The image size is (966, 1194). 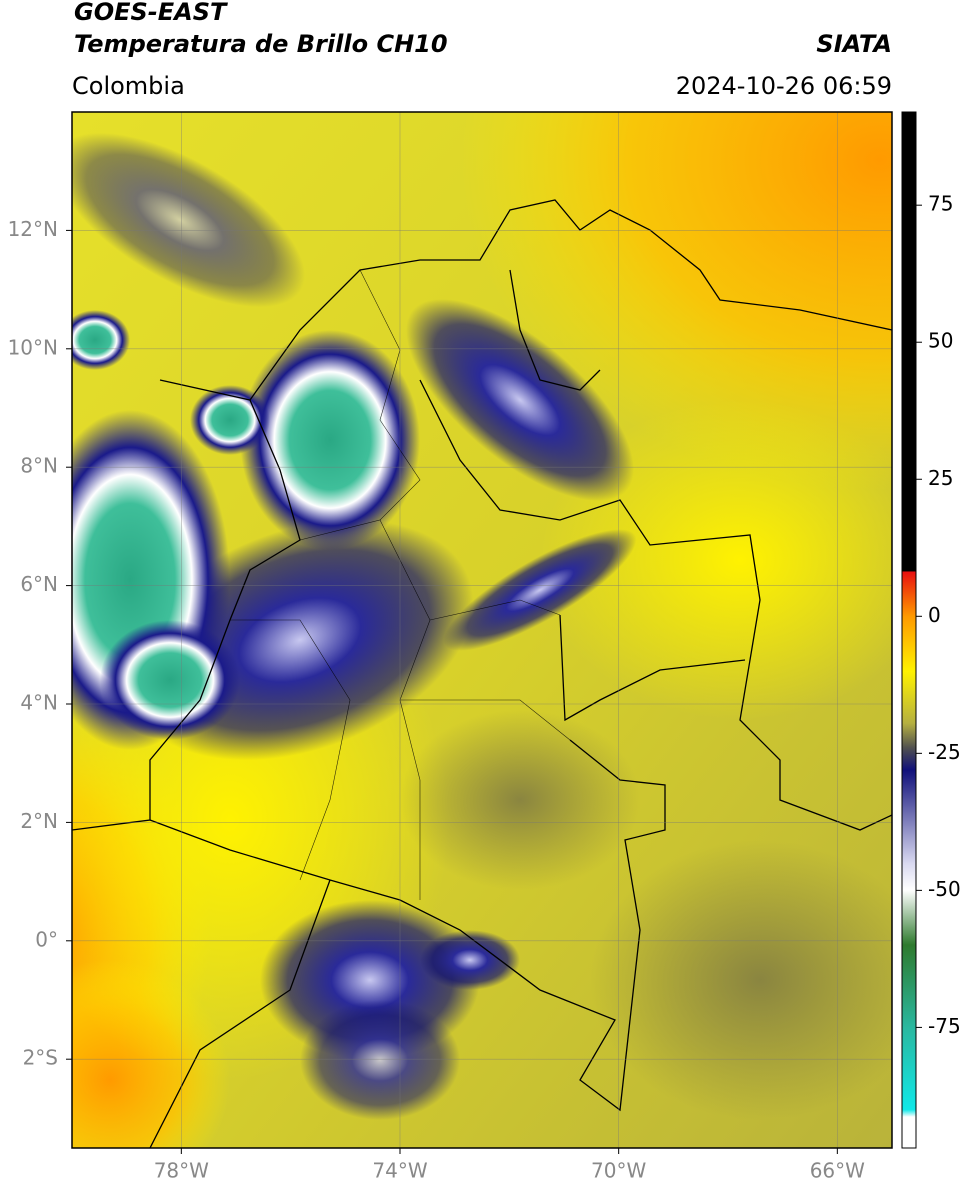 What do you see at coordinates (261, 44) in the screenshot?
I see `subtitle: Temperatura de Brillo CH10` at bounding box center [261, 44].